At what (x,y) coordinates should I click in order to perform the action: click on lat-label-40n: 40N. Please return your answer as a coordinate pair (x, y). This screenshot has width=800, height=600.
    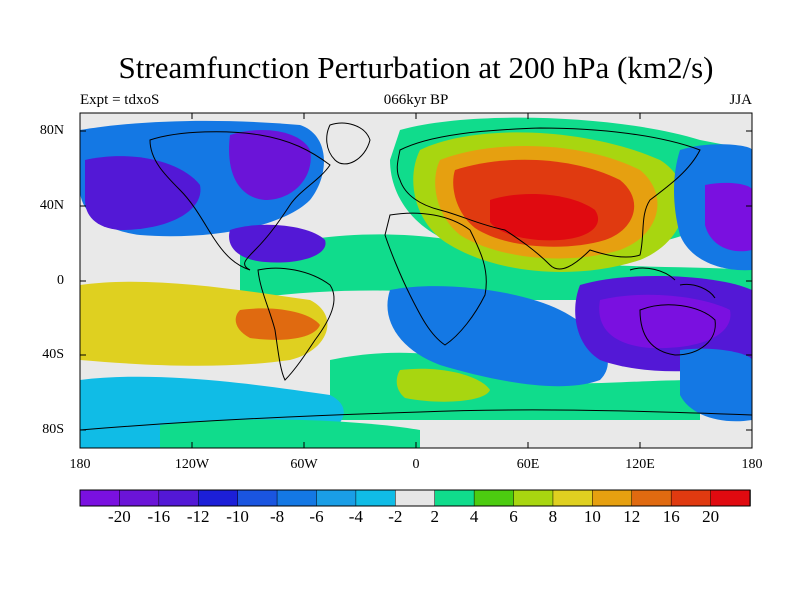
    Looking at the image, I should click on (51, 205).